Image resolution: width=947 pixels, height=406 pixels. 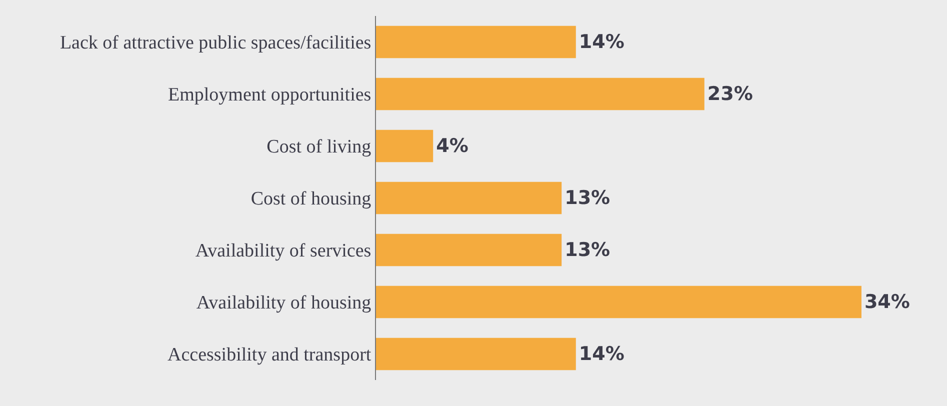 What do you see at coordinates (887, 302) in the screenshot?
I see `data-label: 34%` at bounding box center [887, 302].